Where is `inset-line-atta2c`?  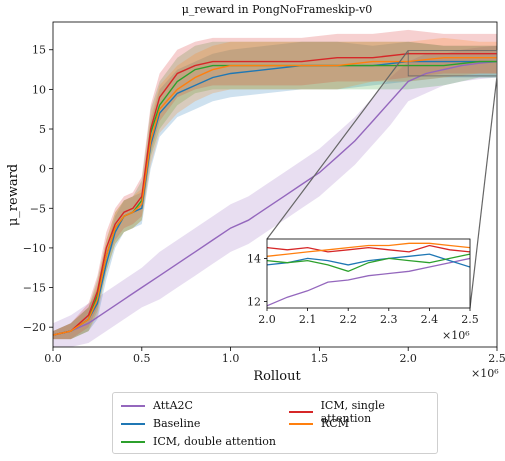
inset-line-atta2c is located at coordinates (368, 282).